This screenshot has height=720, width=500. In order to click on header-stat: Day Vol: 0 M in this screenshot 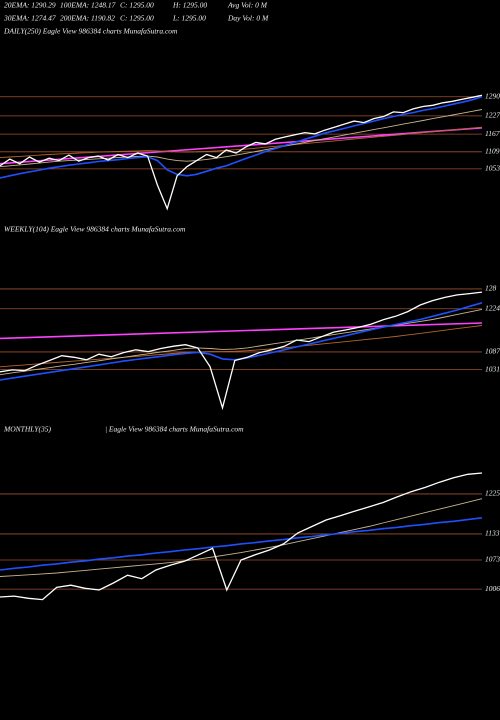, I will do `click(248, 18)`.